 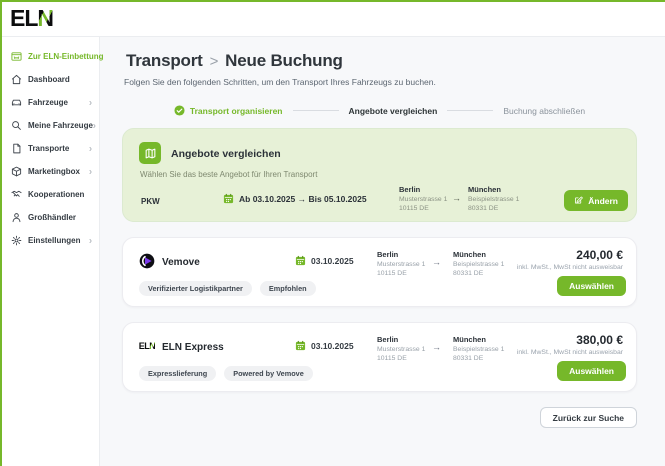 I want to click on sidebar-item-gro-h-ndler: Großhändler ›, so click(x=49, y=217).